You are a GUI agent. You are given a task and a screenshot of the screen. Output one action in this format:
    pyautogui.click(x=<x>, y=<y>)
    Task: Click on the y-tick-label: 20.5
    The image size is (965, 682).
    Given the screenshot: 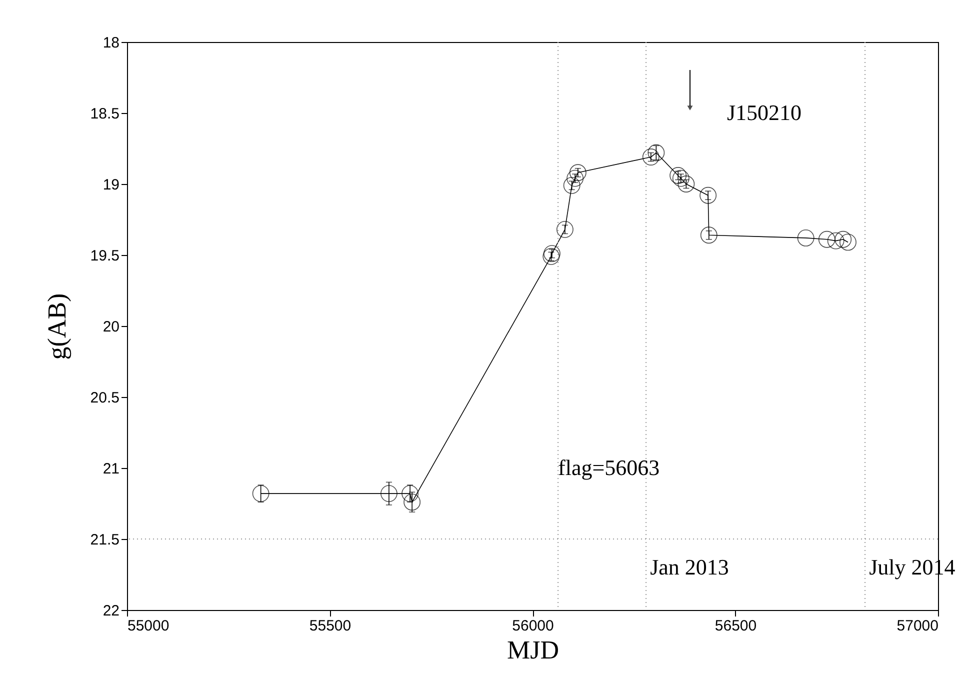 What is the action you would take?
    pyautogui.click(x=105, y=398)
    